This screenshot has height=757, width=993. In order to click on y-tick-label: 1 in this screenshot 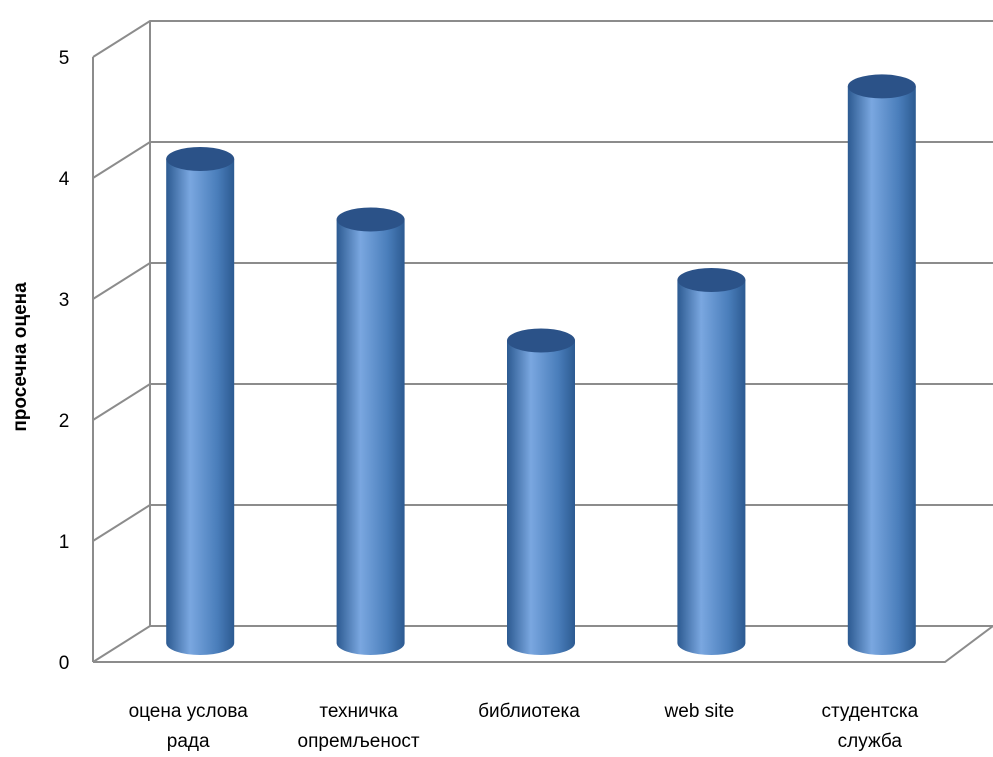, I will do `click(64, 542)`.